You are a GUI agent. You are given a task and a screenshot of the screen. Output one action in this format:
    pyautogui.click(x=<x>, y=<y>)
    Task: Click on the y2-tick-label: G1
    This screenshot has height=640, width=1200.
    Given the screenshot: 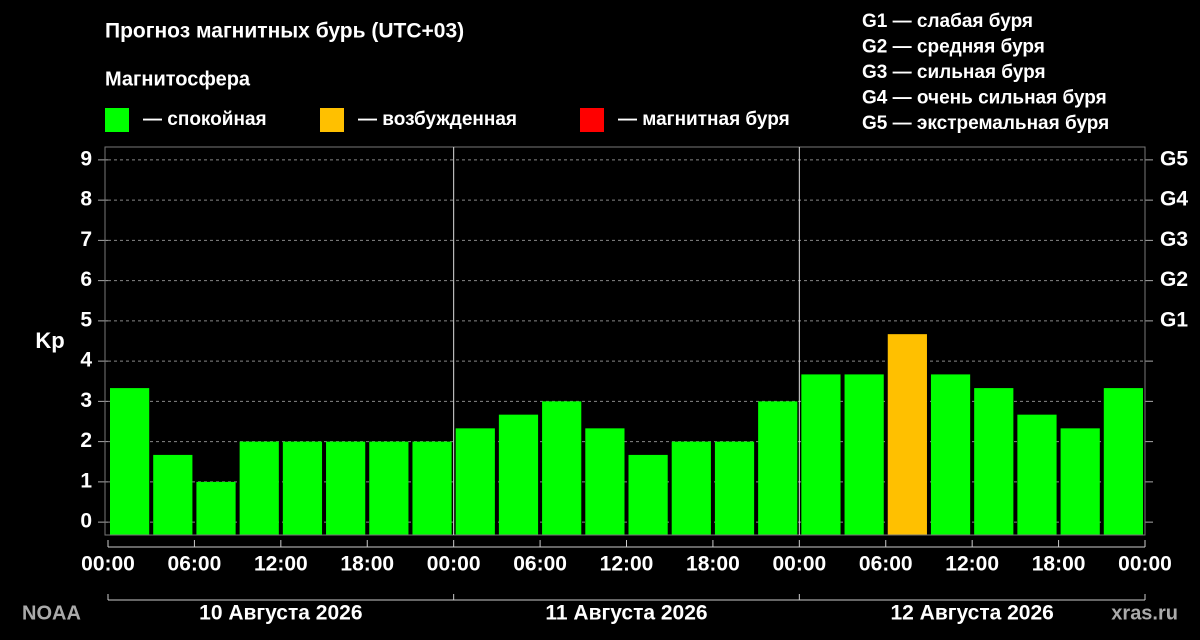 What is the action you would take?
    pyautogui.click(x=1174, y=319)
    